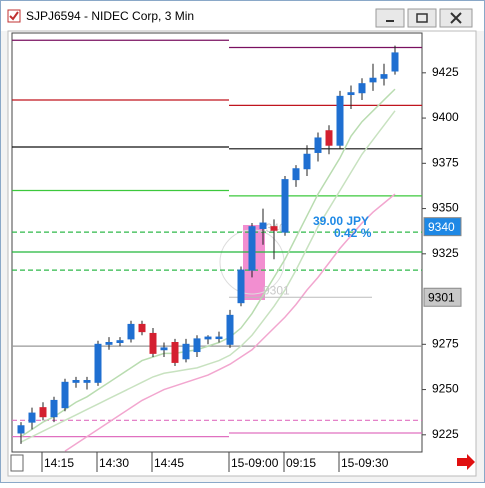 The height and width of the screenshot is (488, 485). I want to click on maximize-icon, so click(422, 18).